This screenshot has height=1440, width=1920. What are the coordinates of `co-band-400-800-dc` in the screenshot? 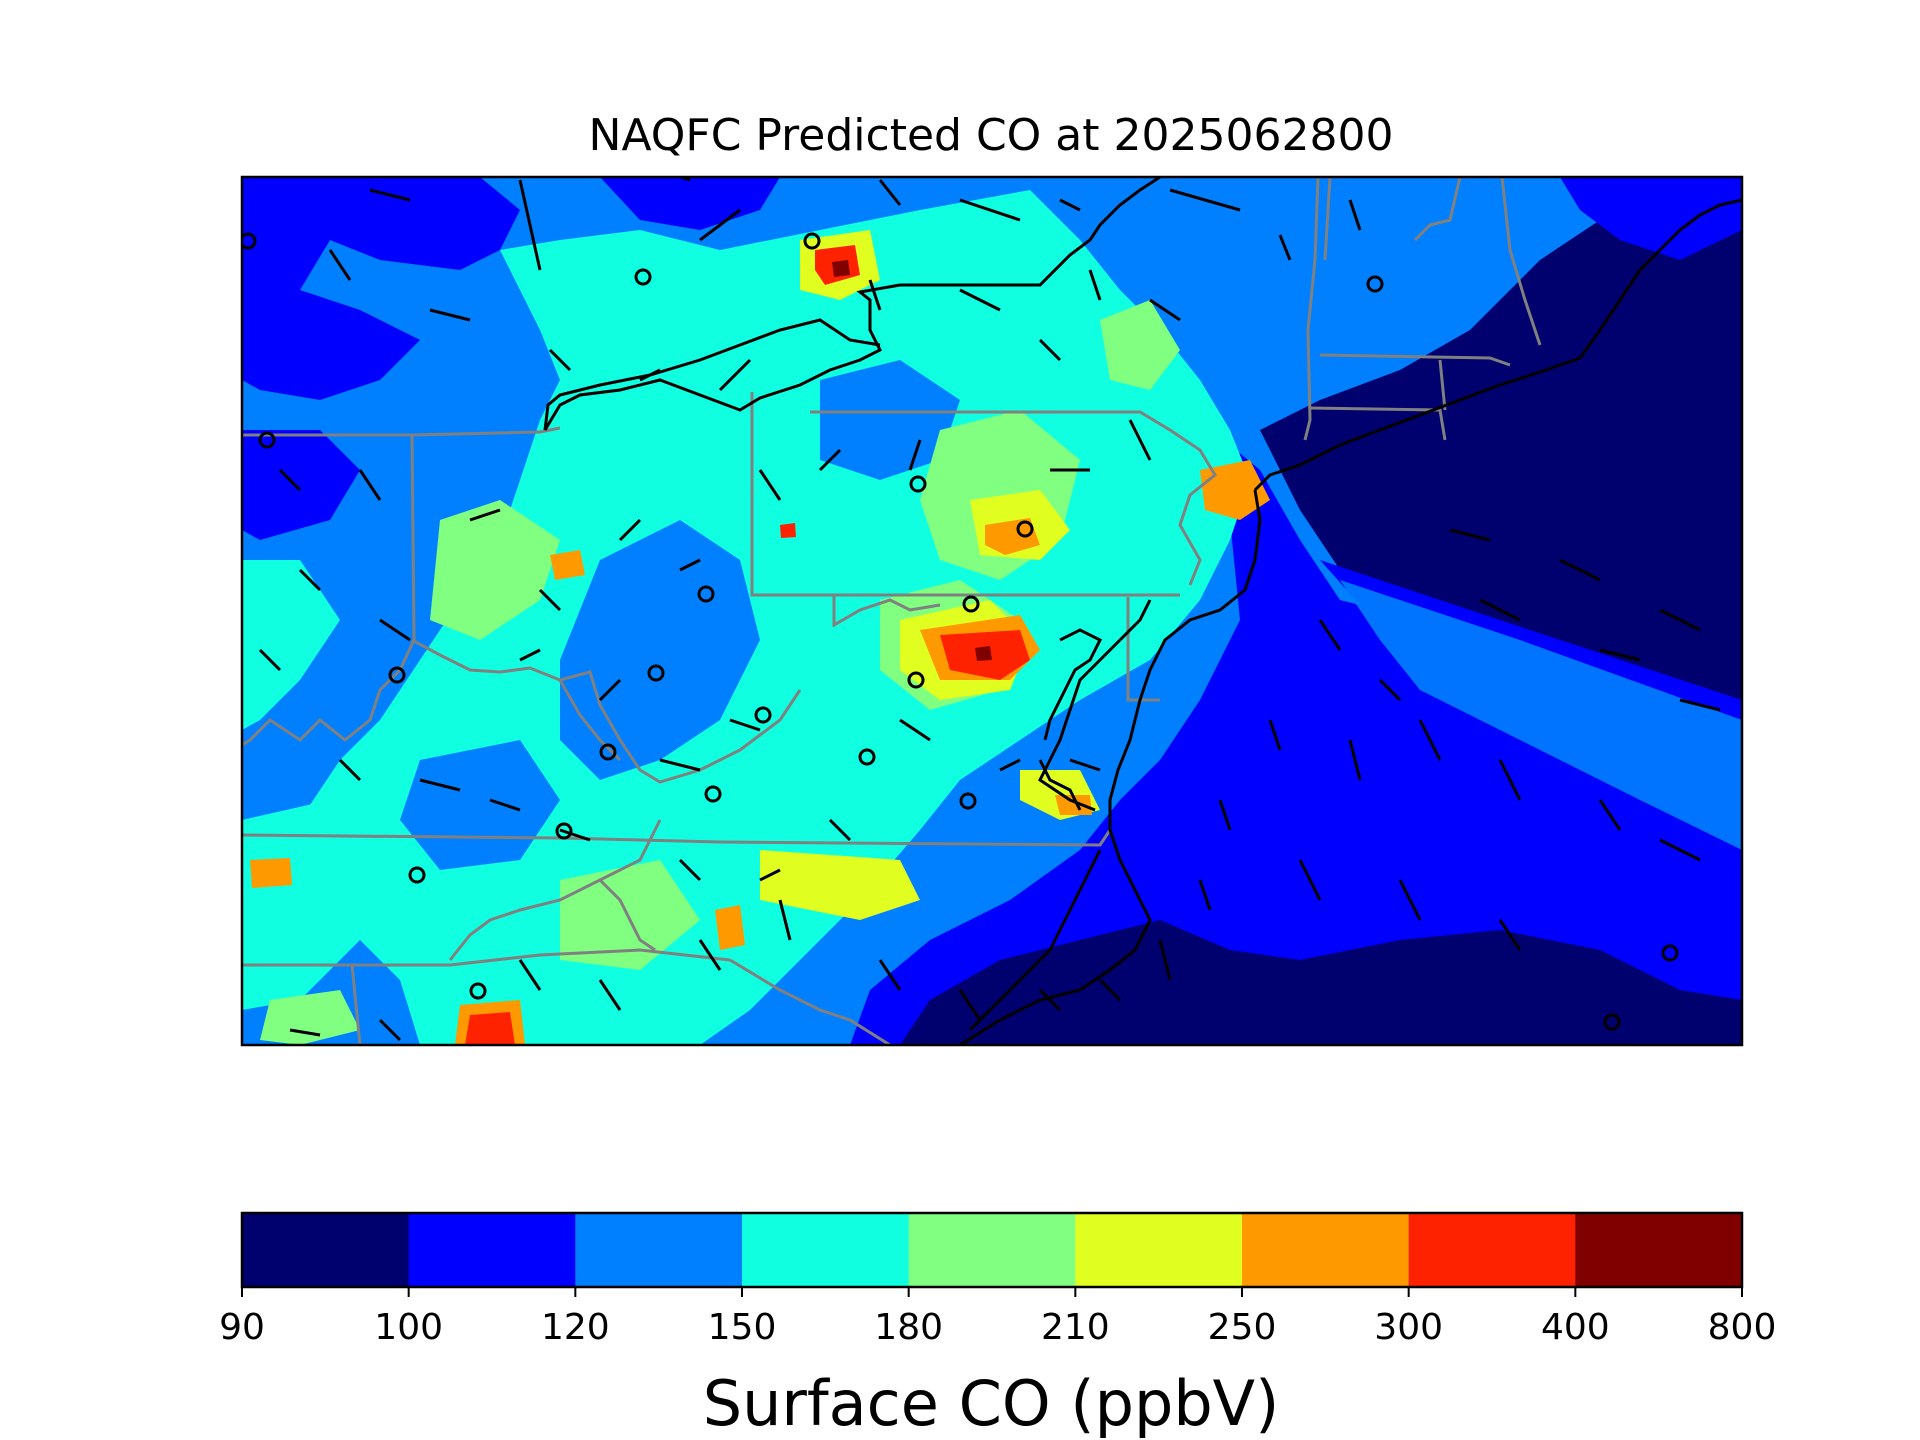 It's located at (983, 653).